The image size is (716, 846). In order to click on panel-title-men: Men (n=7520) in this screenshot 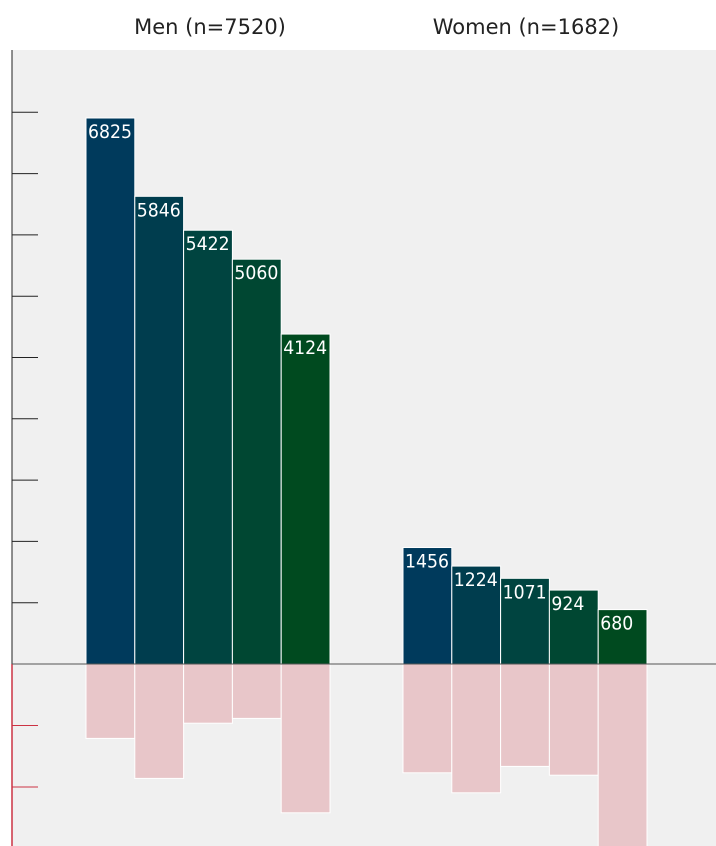, I will do `click(210, 27)`.